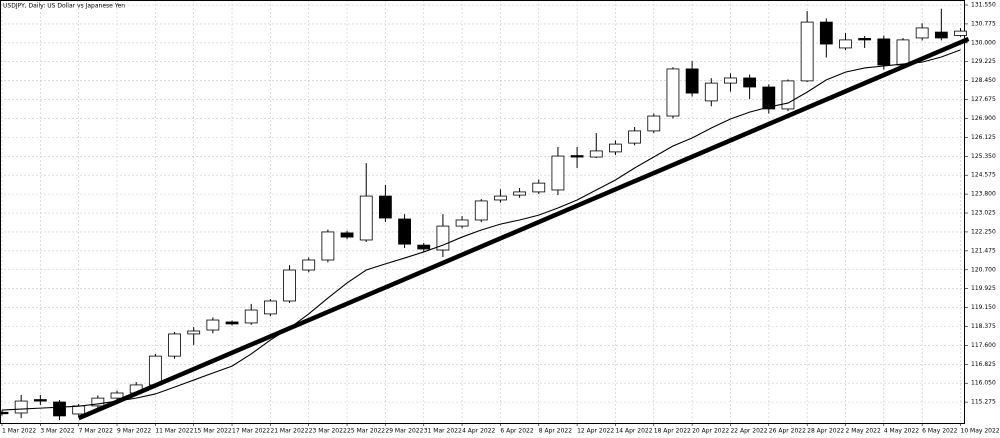 This screenshot has height=438, width=1000. What do you see at coordinates (983, 250) in the screenshot?
I see `y-tick-label: 121.475` at bounding box center [983, 250].